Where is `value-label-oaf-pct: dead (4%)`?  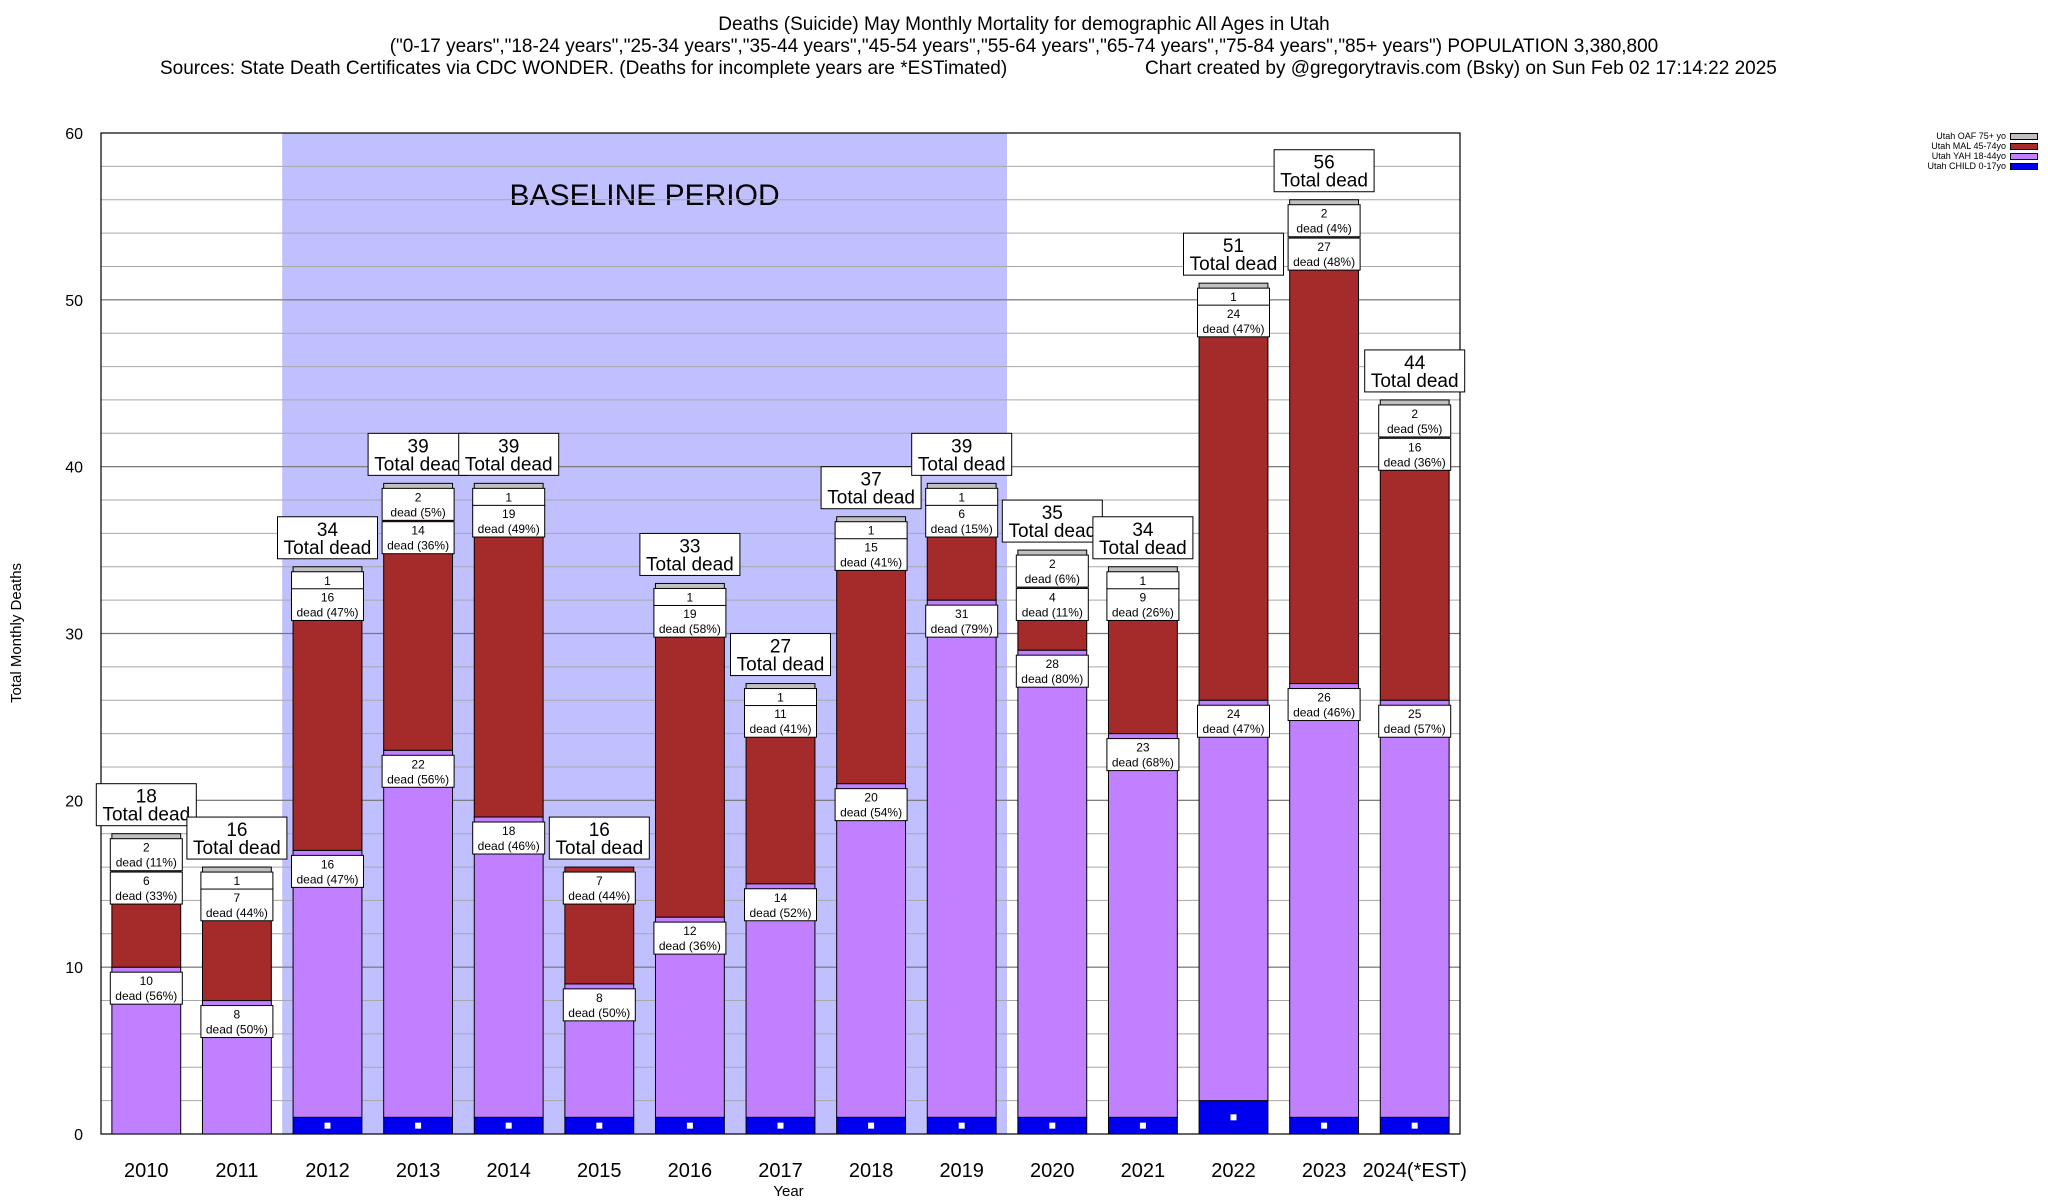 value-label-oaf-pct: dead (4%) is located at coordinates (1323, 229).